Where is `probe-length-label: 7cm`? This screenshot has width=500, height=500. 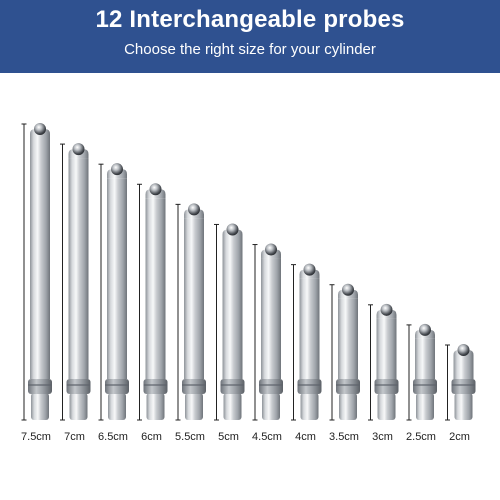 probe-length-label: 7cm is located at coordinates (74, 437).